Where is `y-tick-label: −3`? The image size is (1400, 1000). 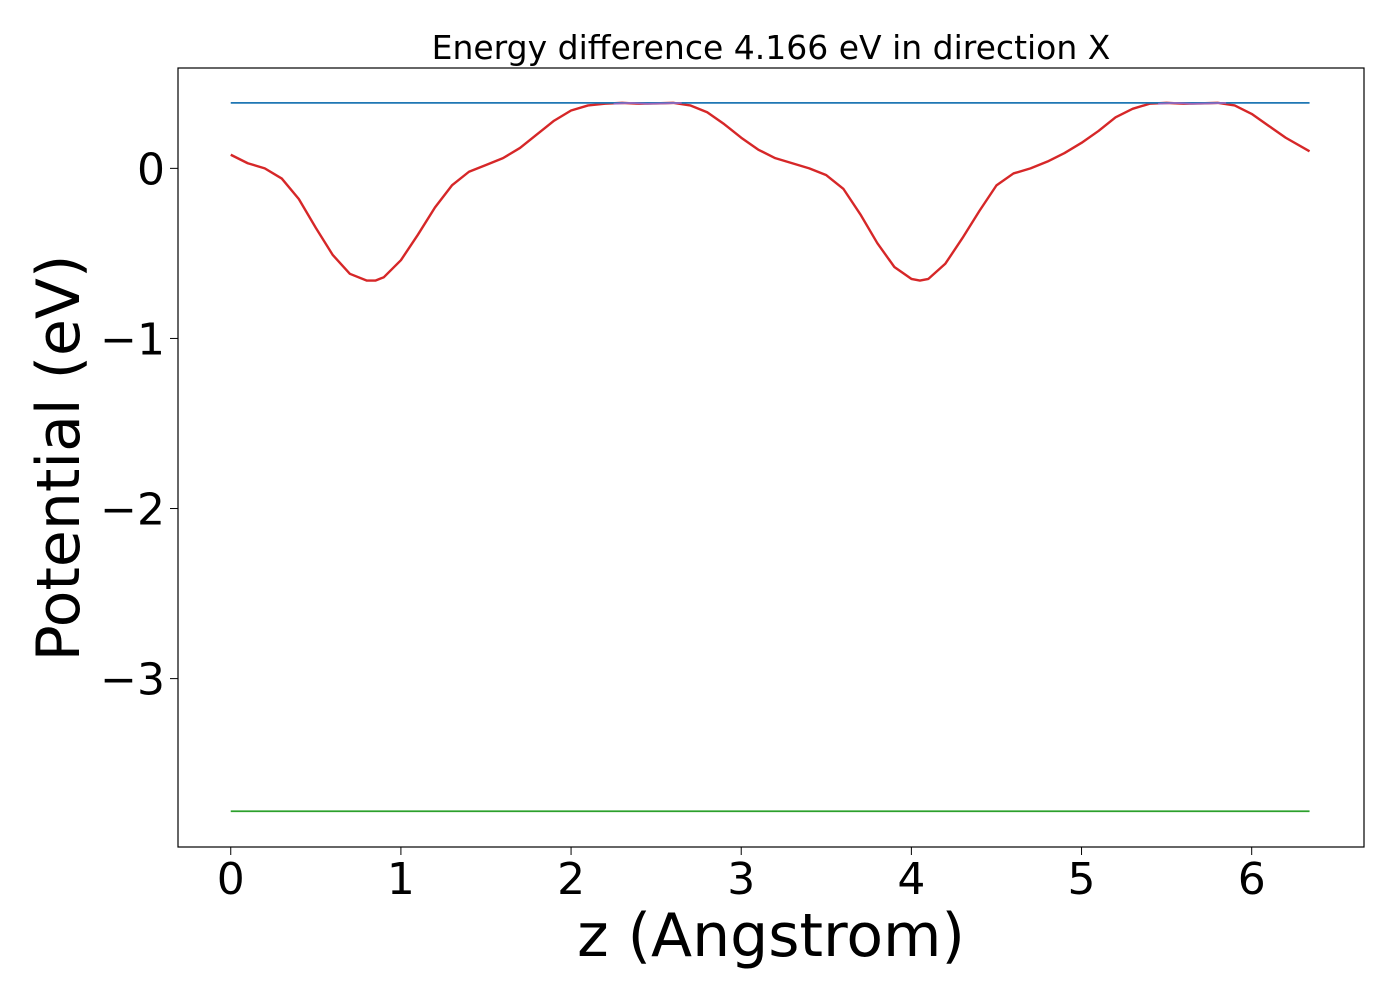
y-tick-label: −3 is located at coordinates (132, 680).